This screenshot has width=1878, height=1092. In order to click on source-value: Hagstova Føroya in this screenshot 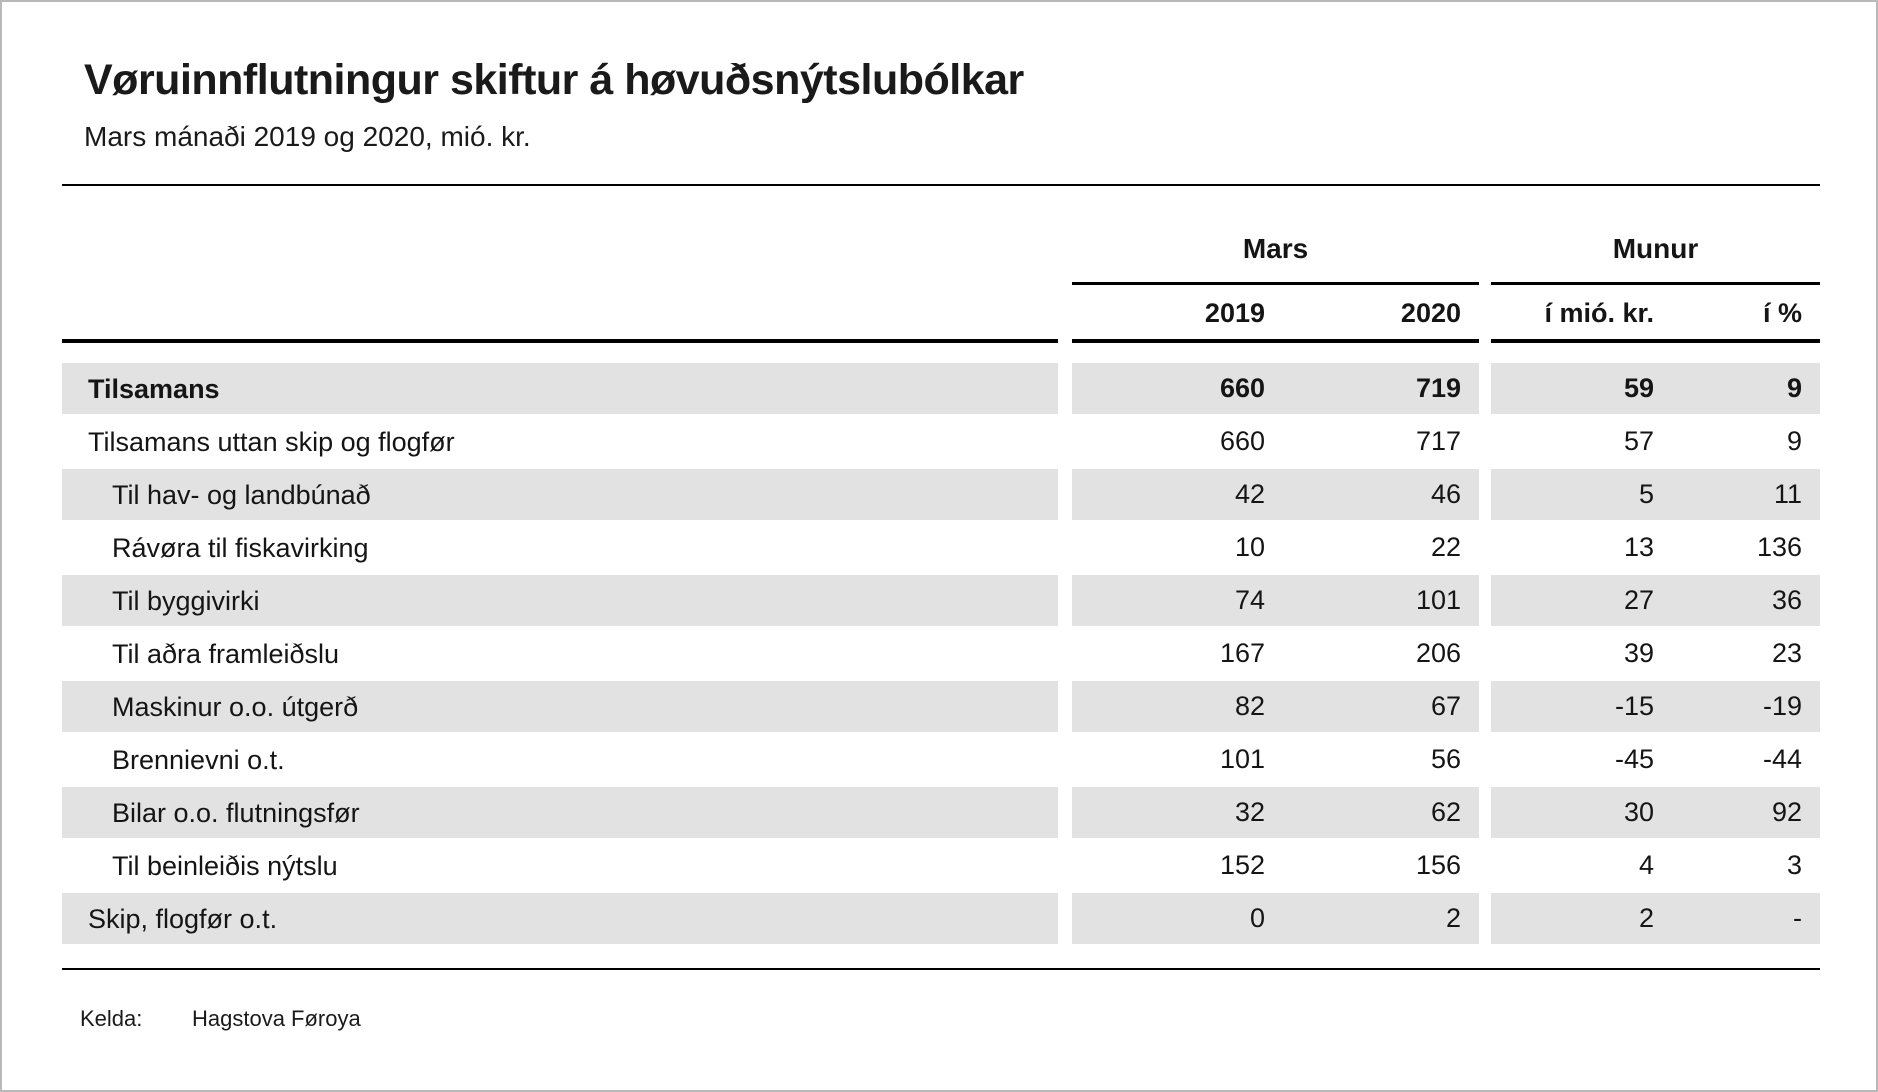, I will do `click(276, 1018)`.